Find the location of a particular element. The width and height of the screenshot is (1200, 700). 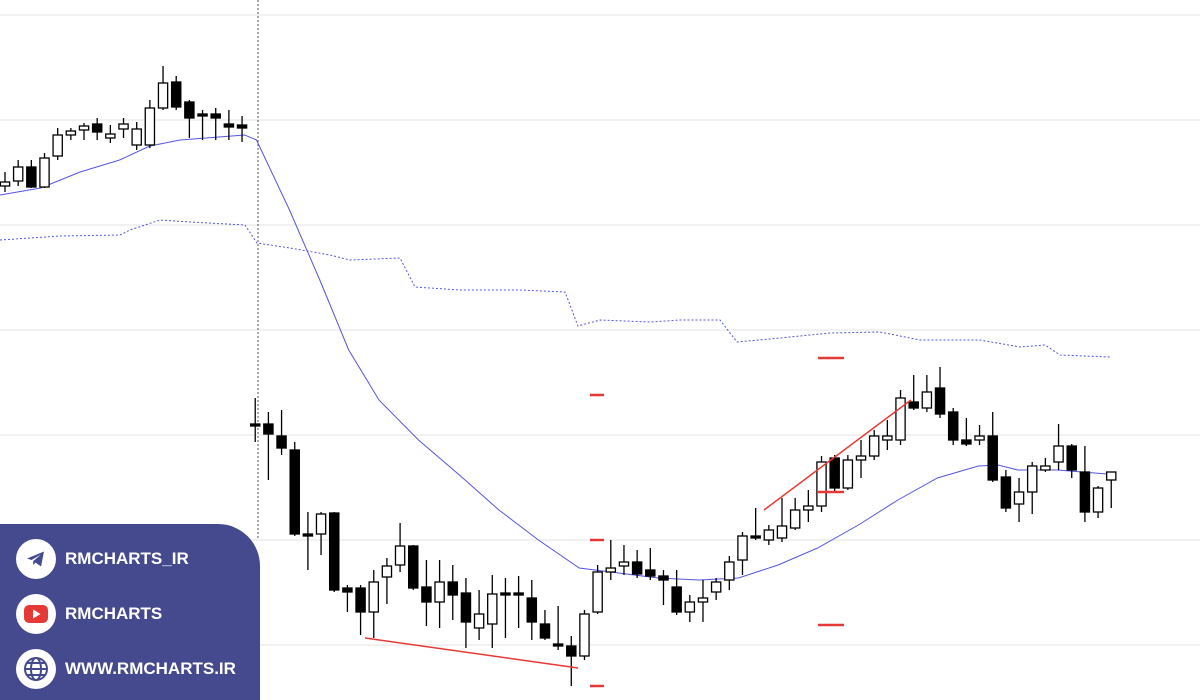

link-label: RMCHARTS is located at coordinates (114, 613).